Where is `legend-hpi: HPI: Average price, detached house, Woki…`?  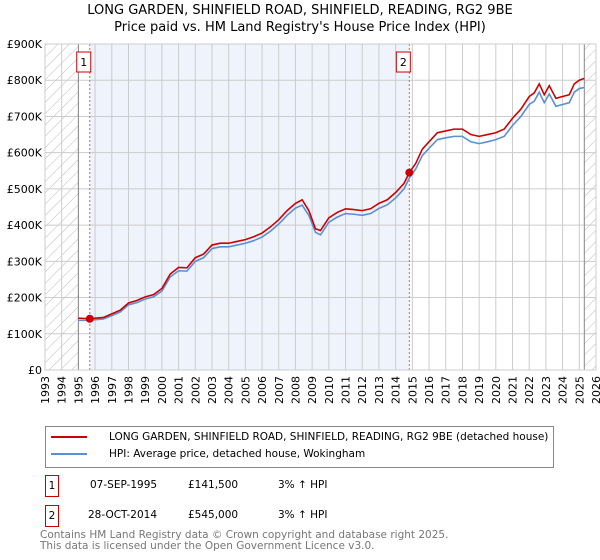 legend-hpi: HPI: Average price, detached house, Woki… is located at coordinates (237, 454).